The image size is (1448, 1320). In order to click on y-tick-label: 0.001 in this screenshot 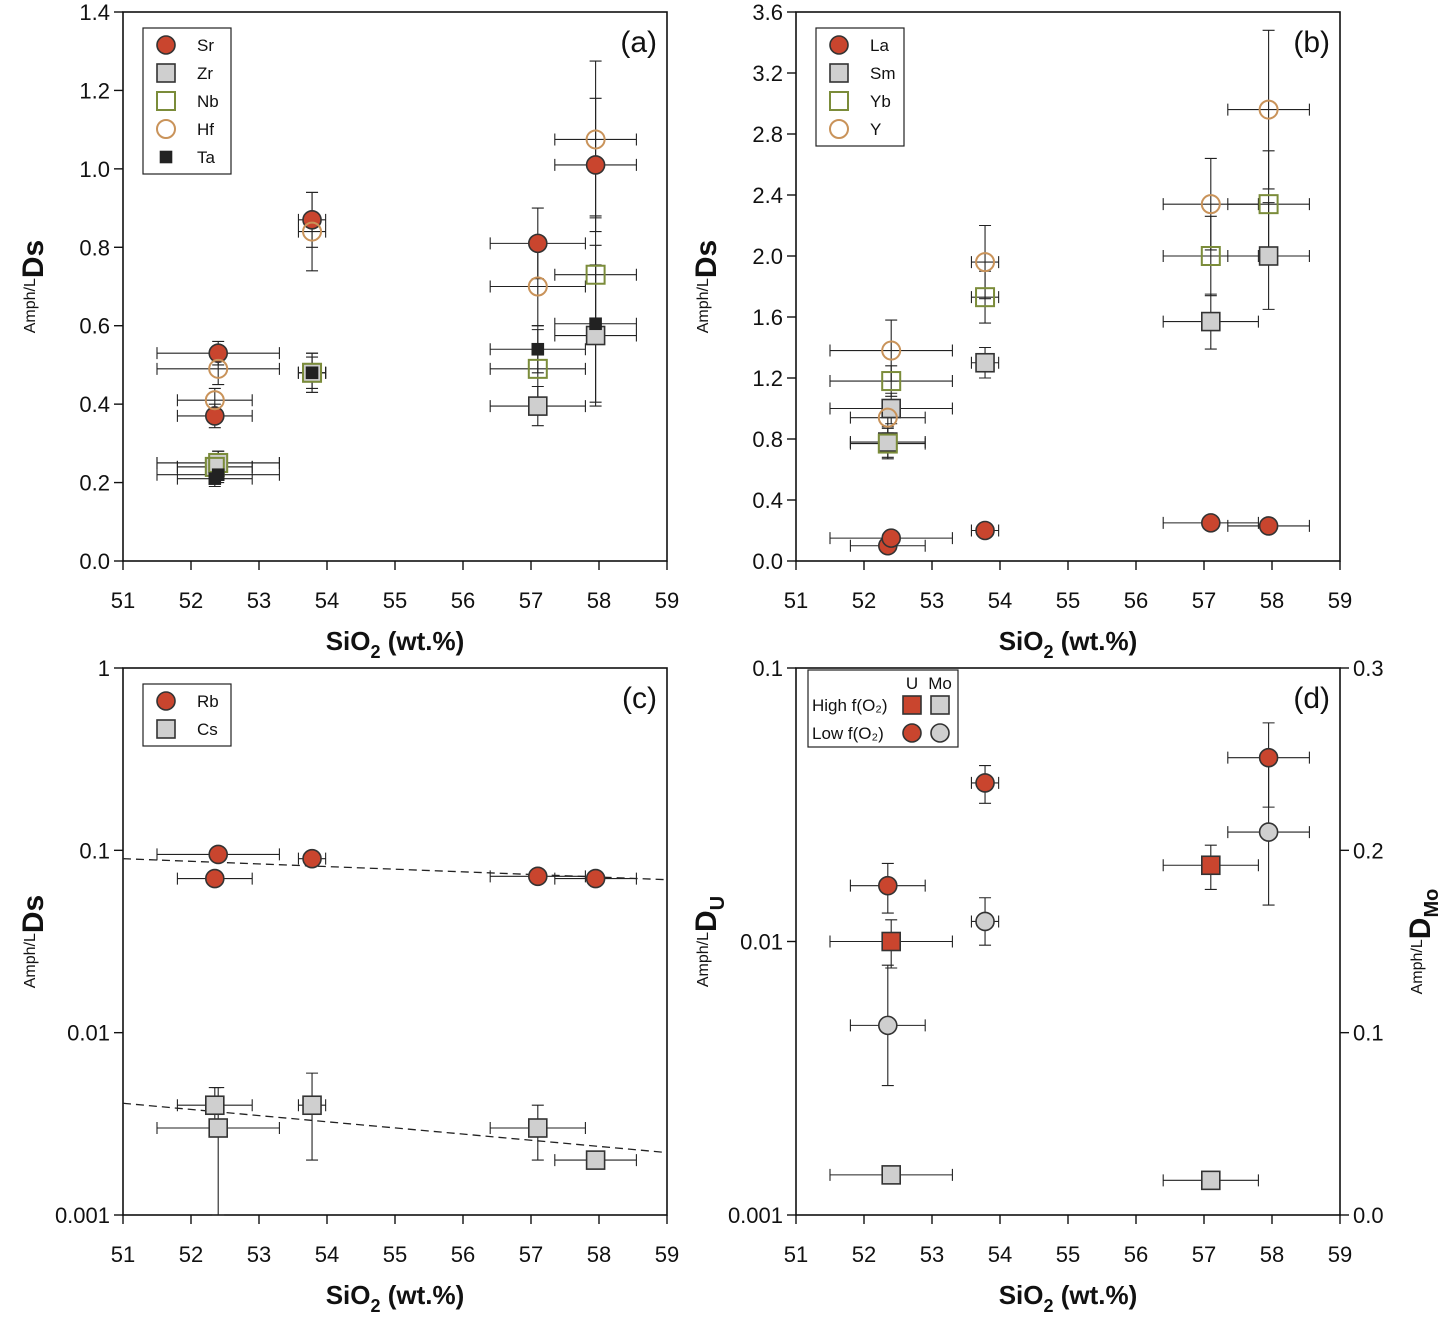, I will do `click(755, 1215)`.